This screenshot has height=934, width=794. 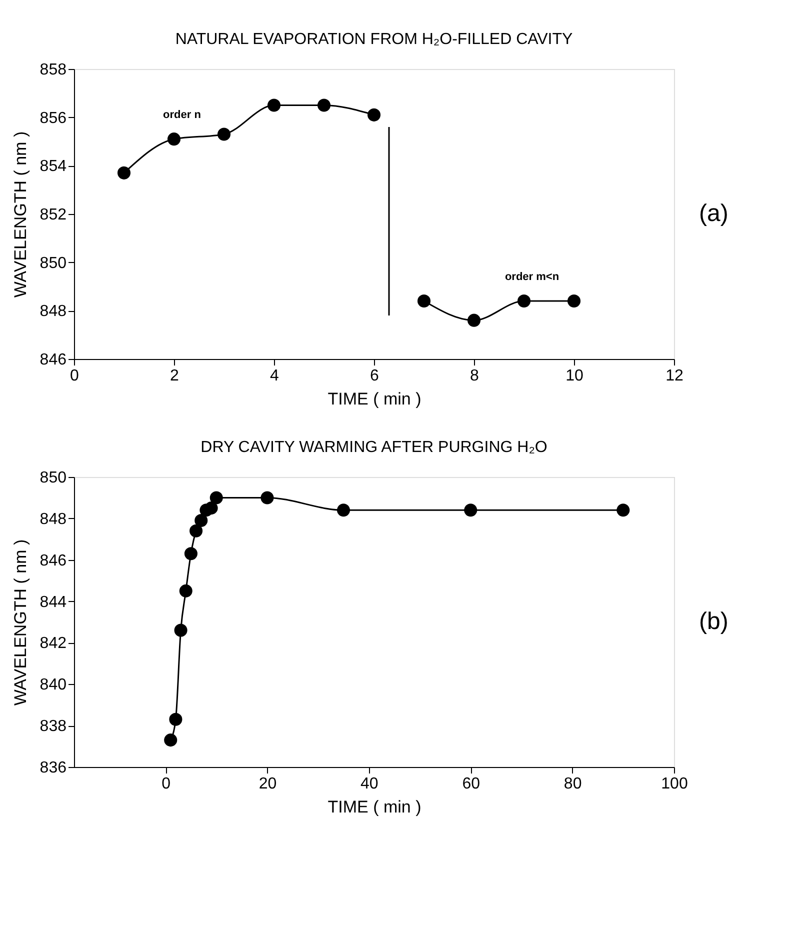 I want to click on annotation: order m<n, so click(x=532, y=277).